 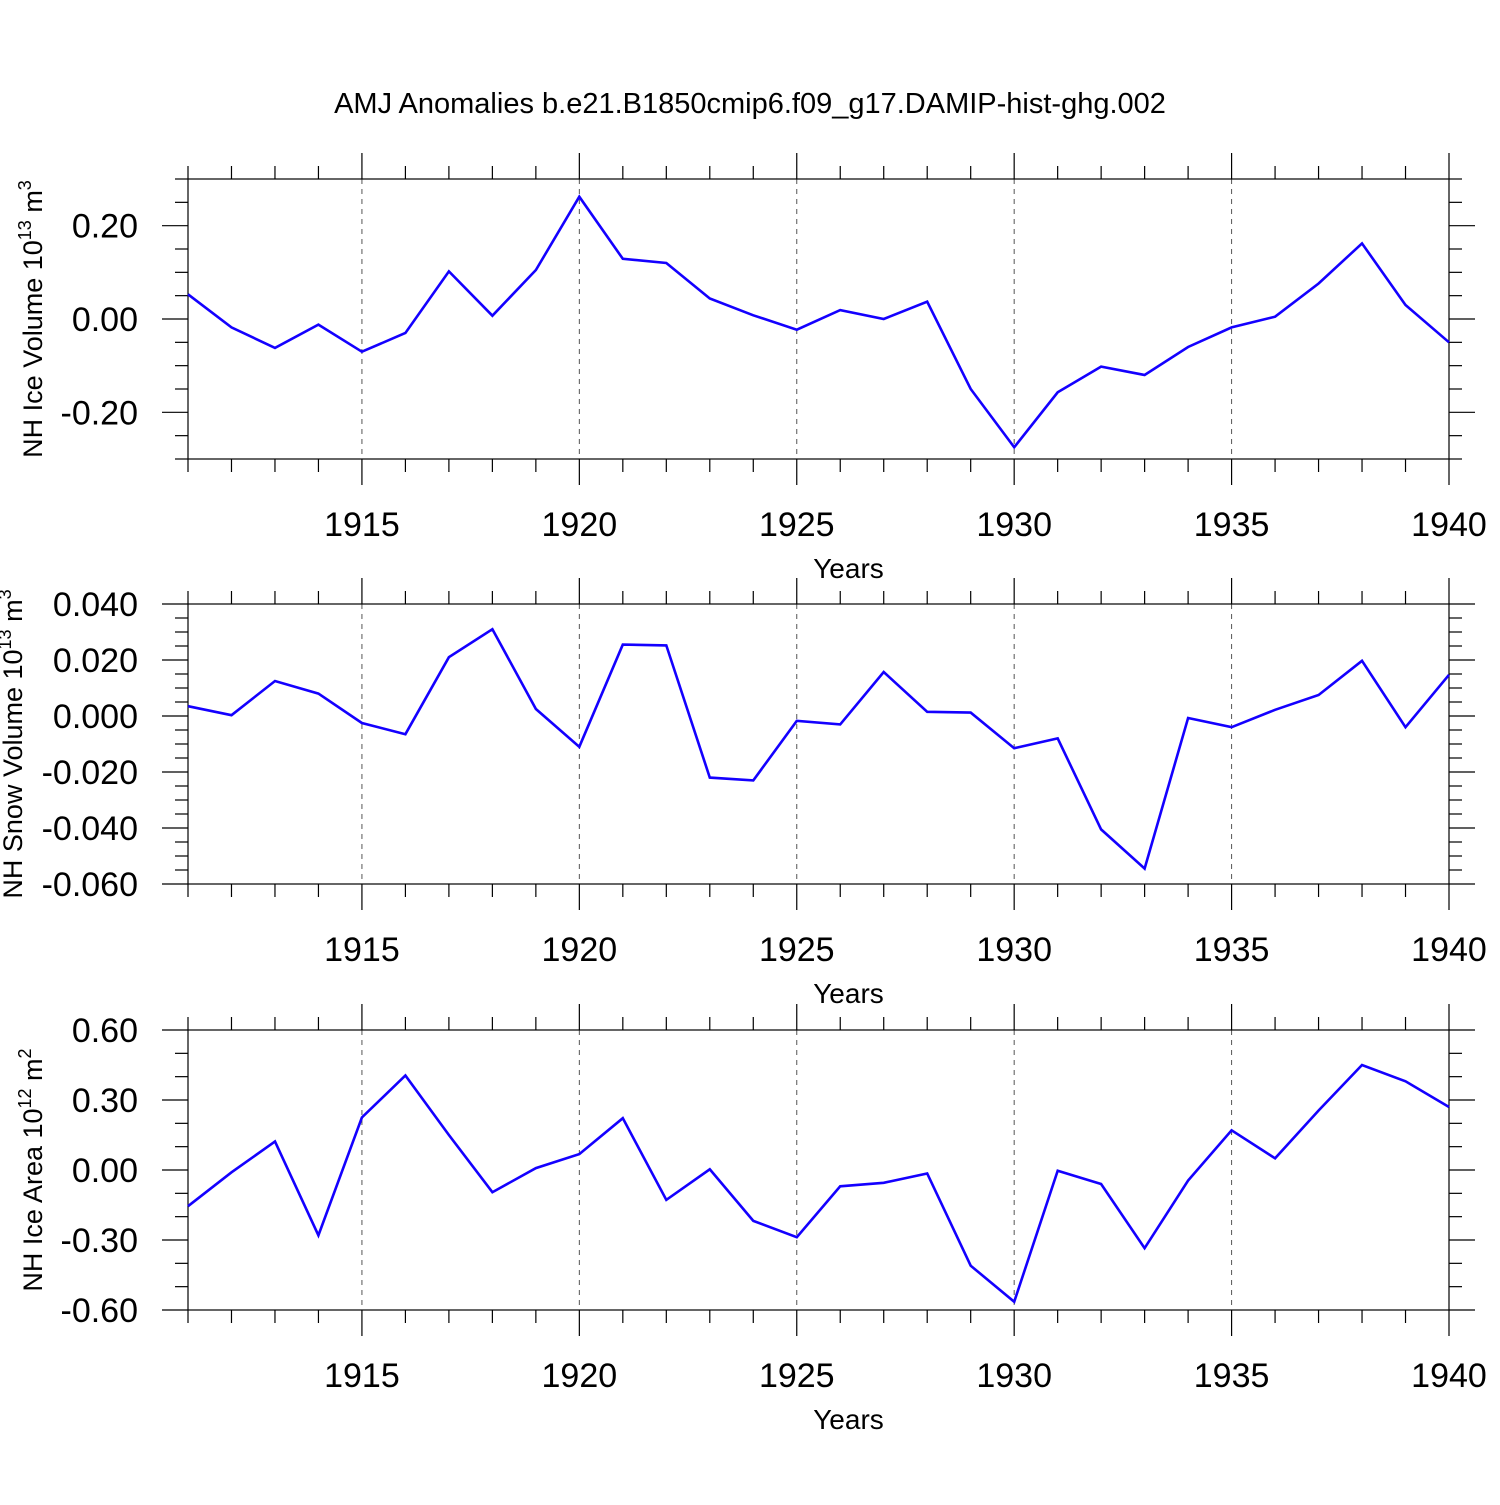 I want to click on y-tick-label: 0.000, so click(x=95, y=717).